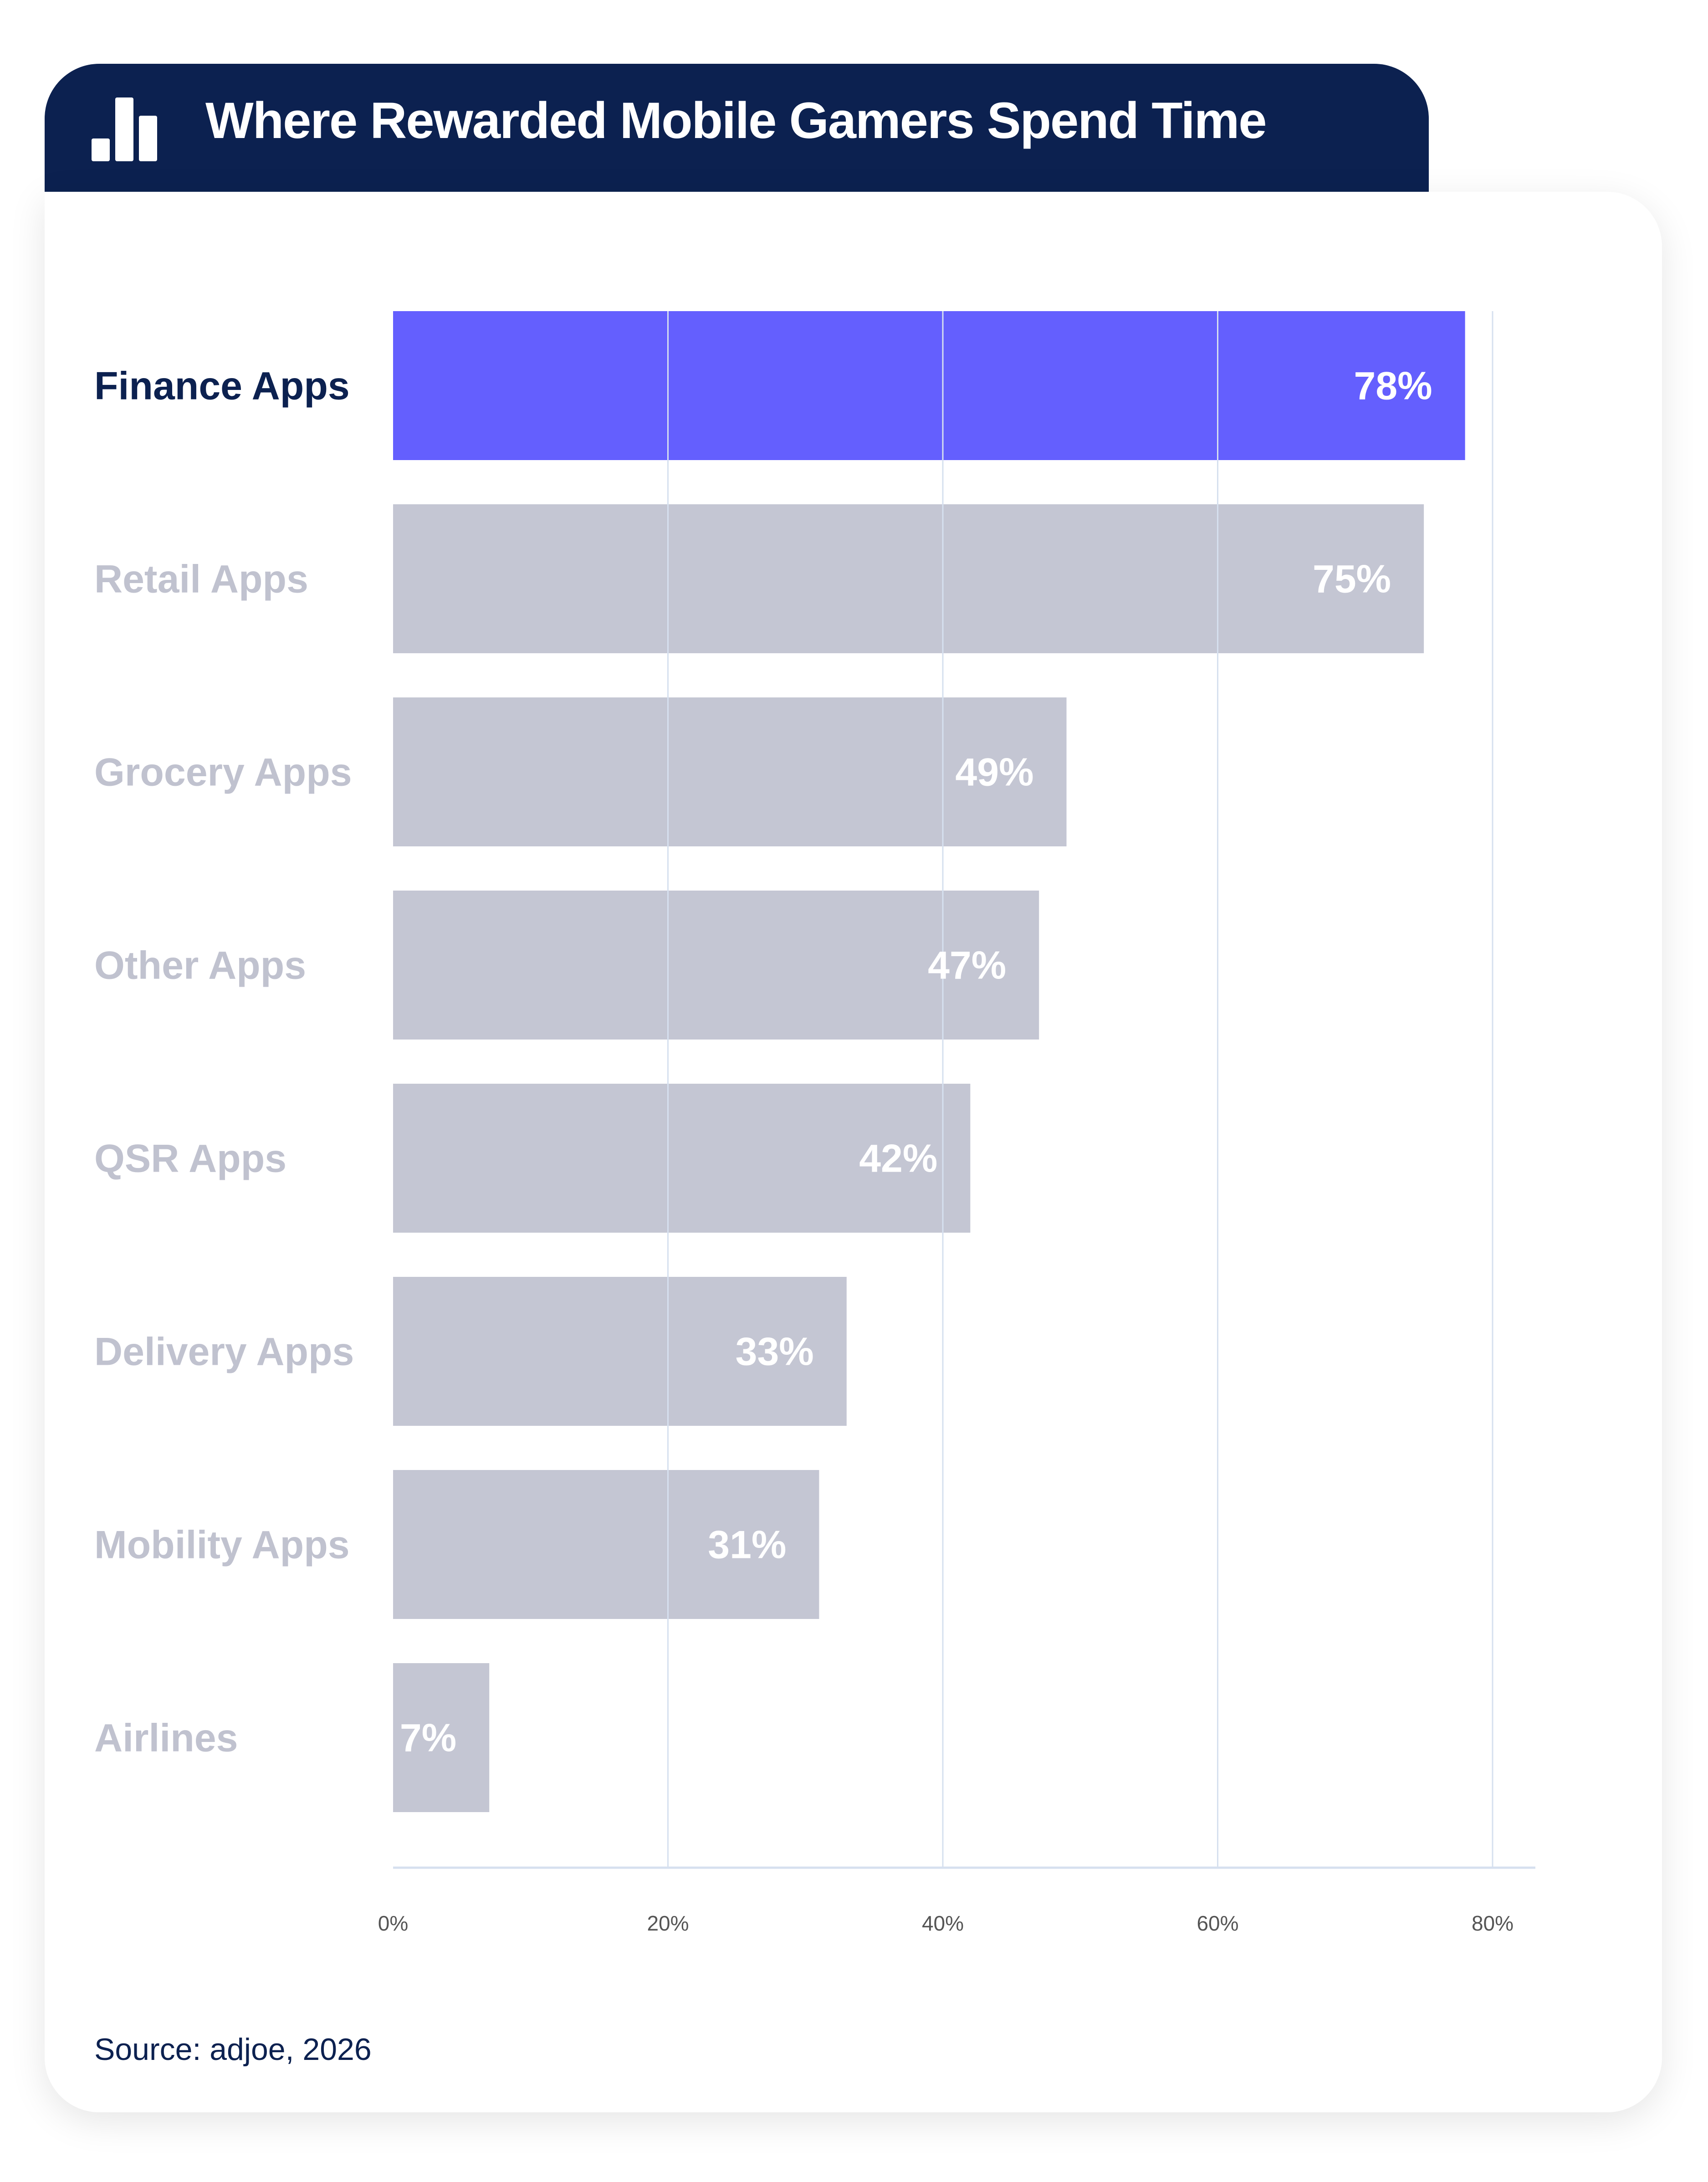  I want to click on value-label: 49%, so click(994, 772).